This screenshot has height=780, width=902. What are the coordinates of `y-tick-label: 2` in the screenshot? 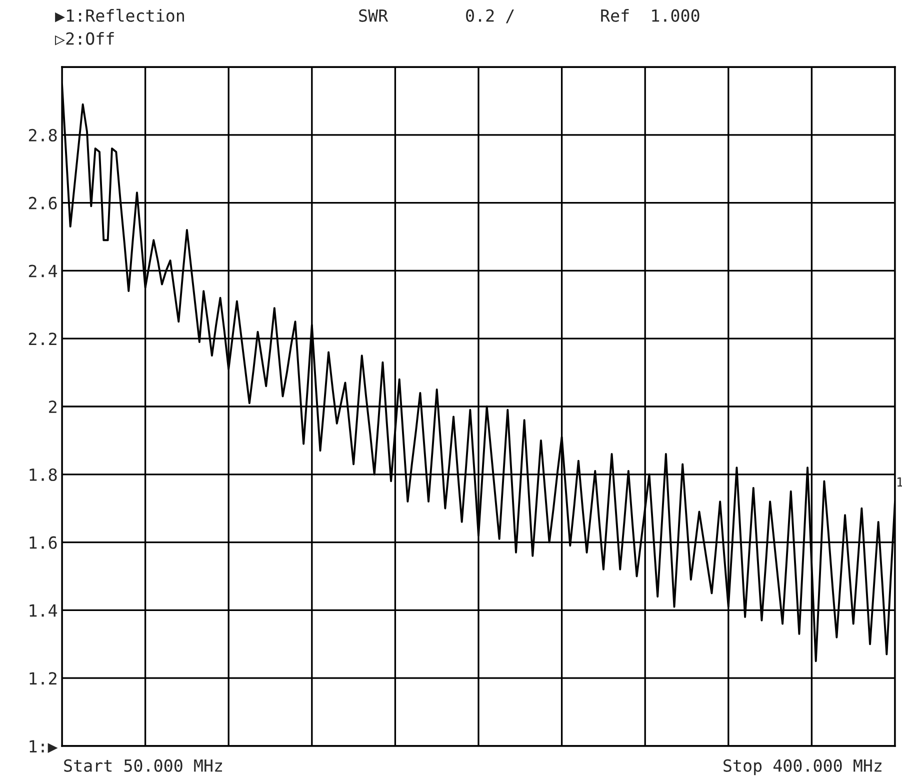 It's located at (52, 406).